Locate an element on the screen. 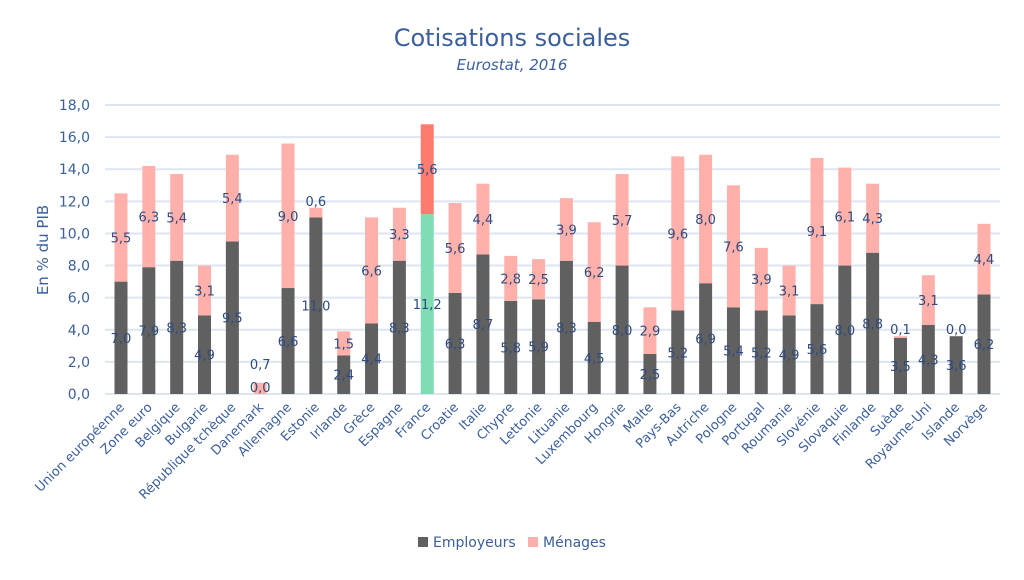 This screenshot has height=580, width=1024. data-label: 4,5 is located at coordinates (594, 359).